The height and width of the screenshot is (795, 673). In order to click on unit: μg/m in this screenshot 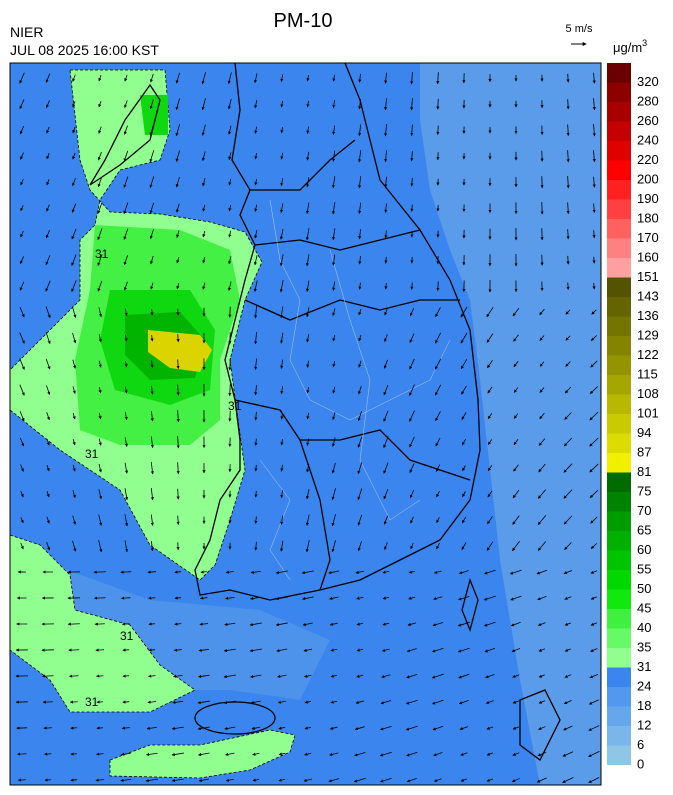, I will do `click(627, 47)`.